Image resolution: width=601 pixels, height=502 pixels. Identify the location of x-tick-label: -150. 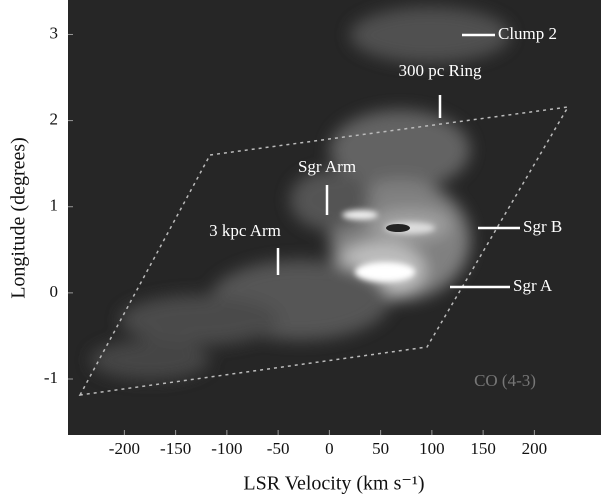
(175, 448).